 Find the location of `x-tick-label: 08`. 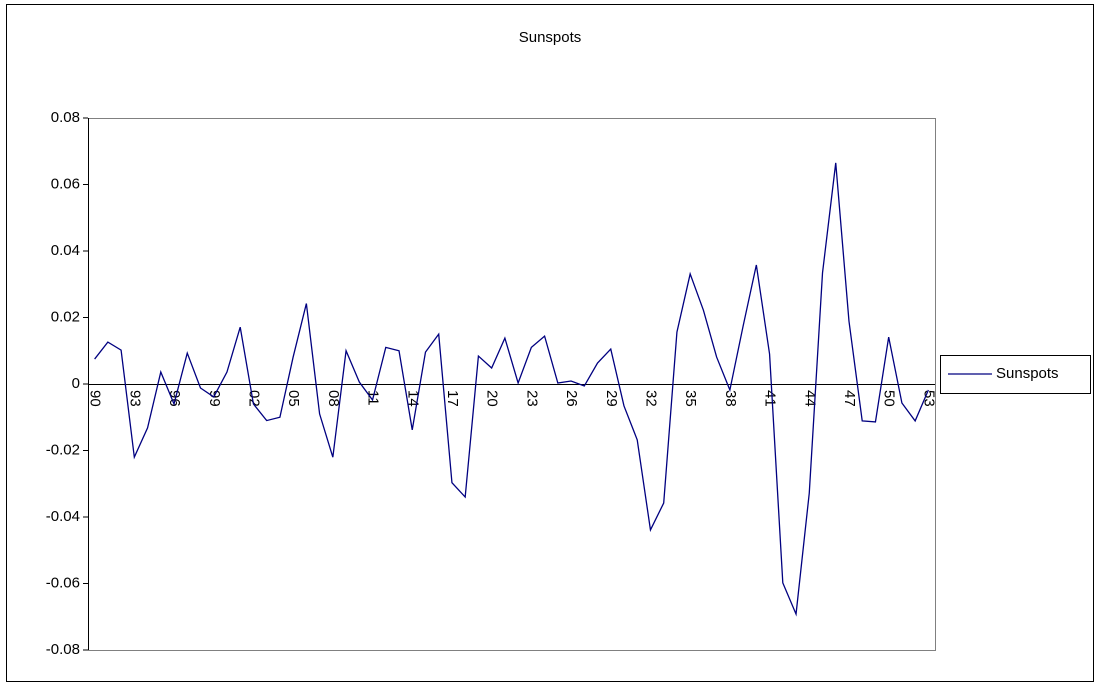

x-tick-label: 08 is located at coordinates (333, 398).